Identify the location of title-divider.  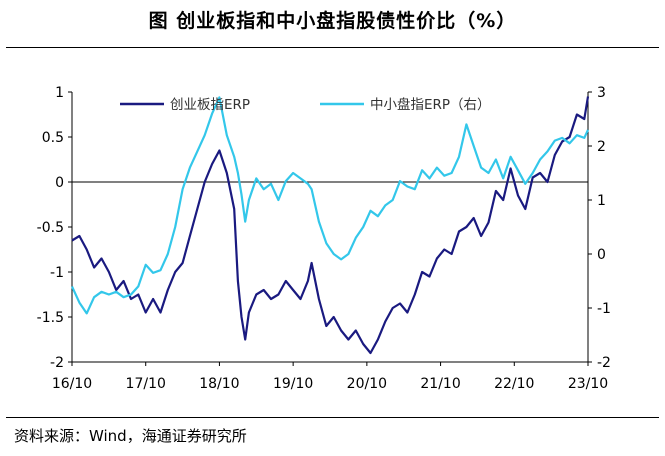
(332, 47).